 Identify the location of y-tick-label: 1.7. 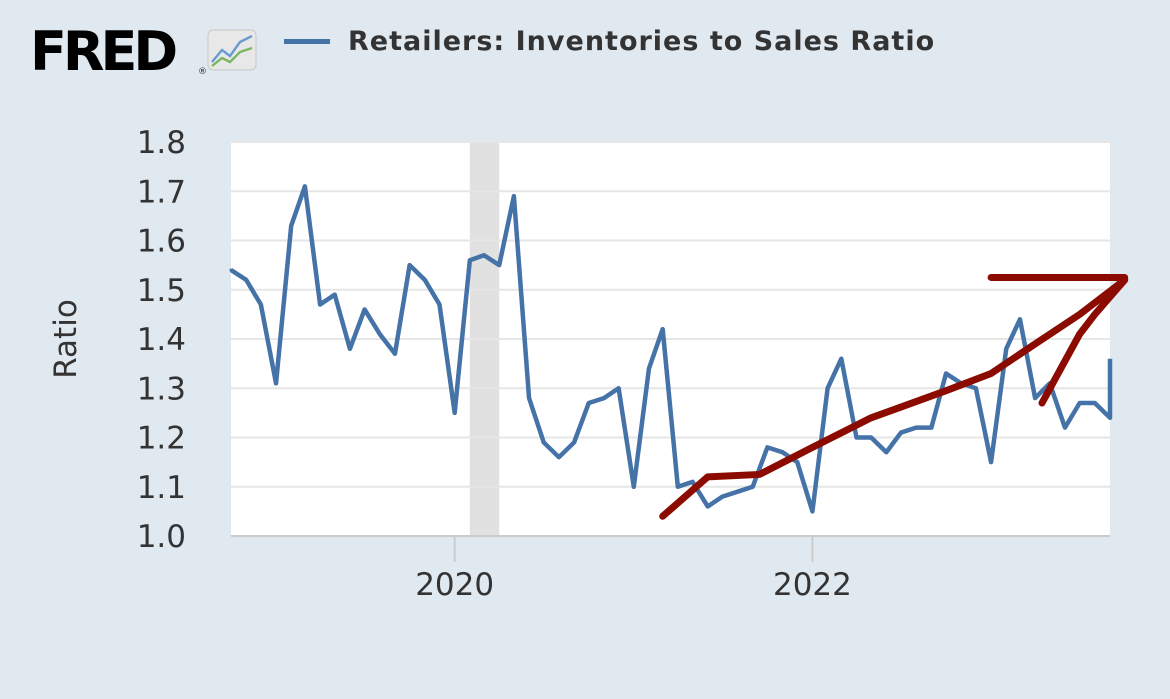
(161, 192).